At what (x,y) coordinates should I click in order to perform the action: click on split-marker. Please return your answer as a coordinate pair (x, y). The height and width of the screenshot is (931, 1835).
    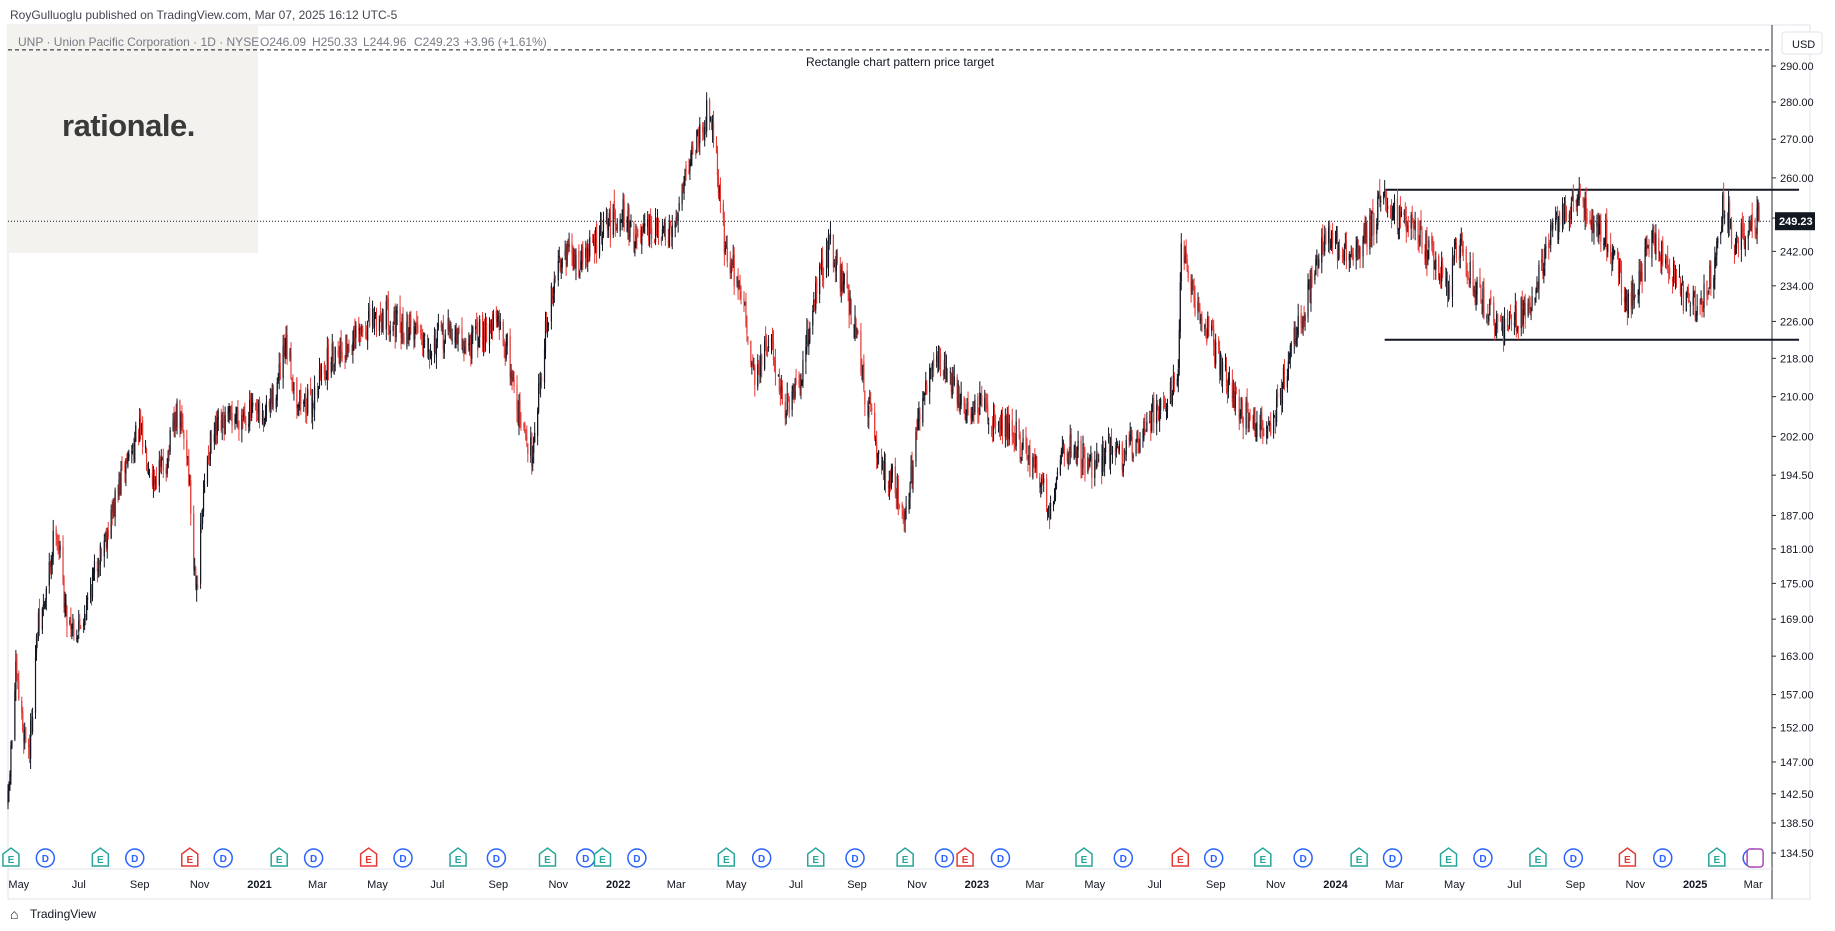
    Looking at the image, I should click on (1755, 858).